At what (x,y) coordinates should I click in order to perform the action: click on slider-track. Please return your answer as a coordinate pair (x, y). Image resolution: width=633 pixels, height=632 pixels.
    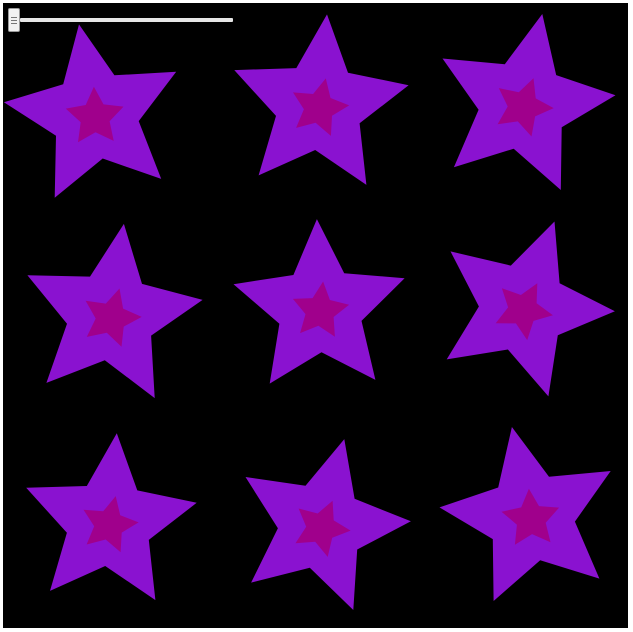
    Looking at the image, I should click on (126, 20).